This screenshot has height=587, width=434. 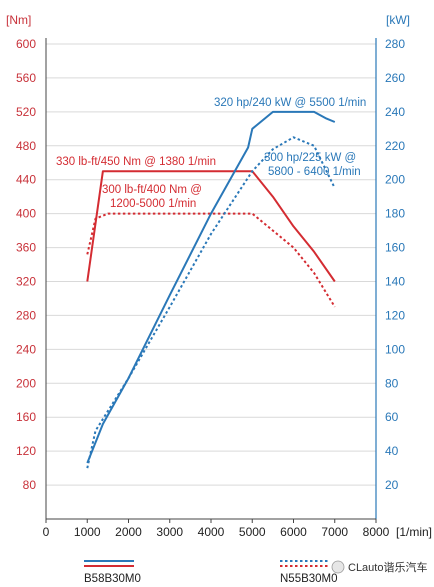 What do you see at coordinates (376, 532) in the screenshot?
I see `x-tick-label: 8000` at bounding box center [376, 532].